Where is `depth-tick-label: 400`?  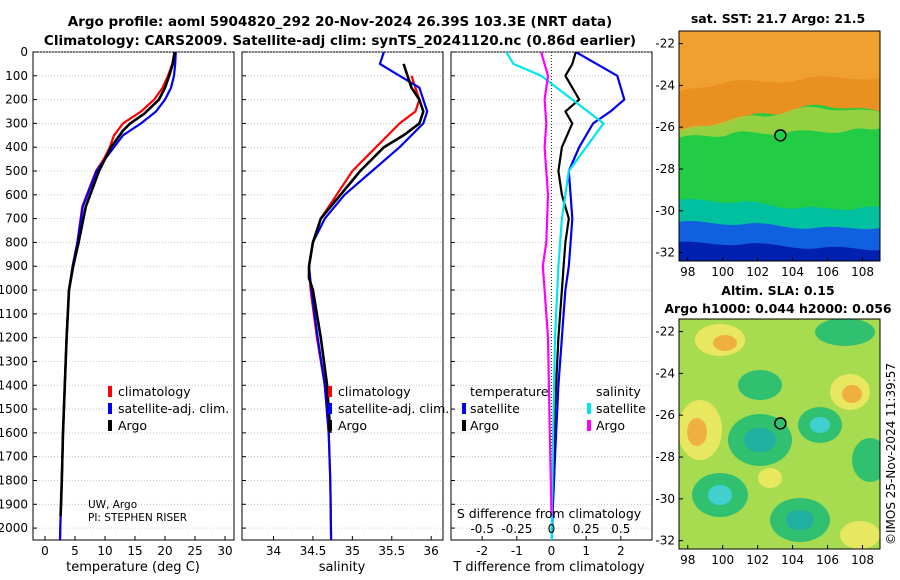
depth-tick-label: 400 is located at coordinates (16, 147).